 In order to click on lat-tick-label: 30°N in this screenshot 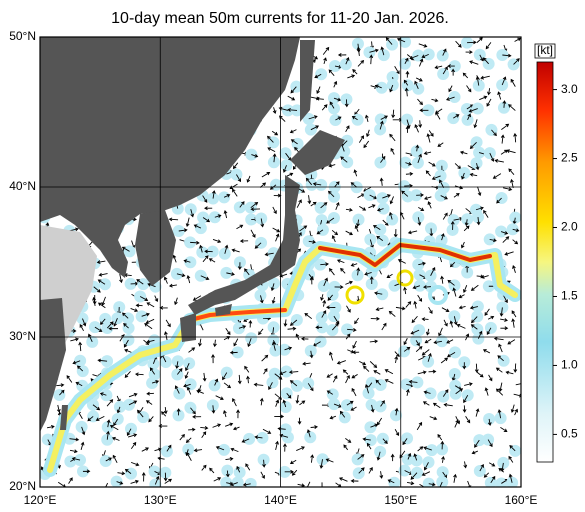, I will do `click(22, 336)`.